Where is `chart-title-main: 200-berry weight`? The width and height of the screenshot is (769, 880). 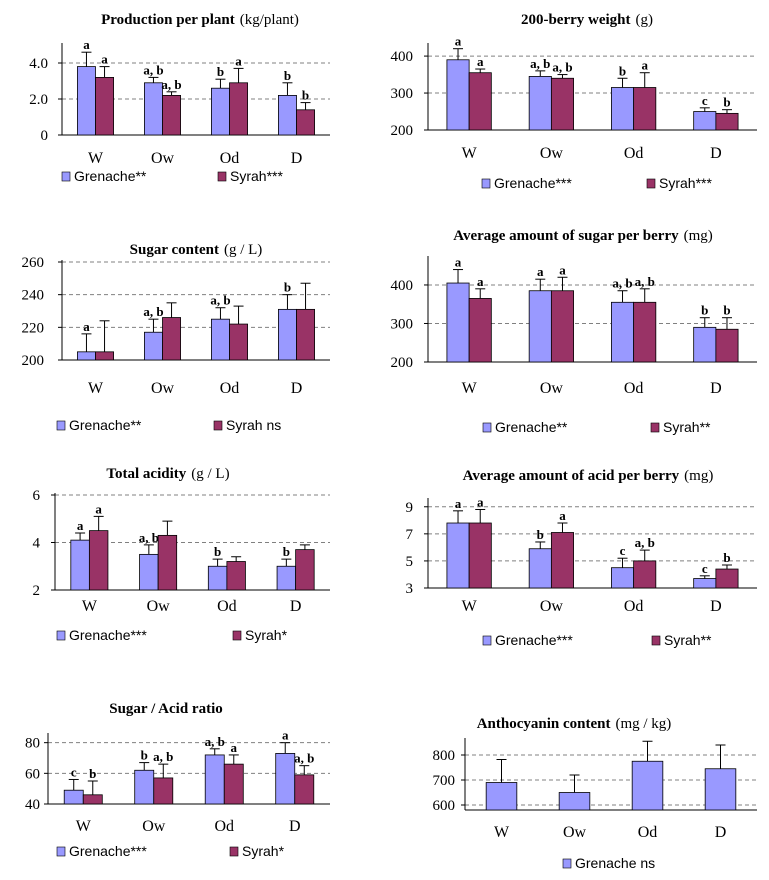
chart-title-main: 200-berry weight is located at coordinates (576, 20).